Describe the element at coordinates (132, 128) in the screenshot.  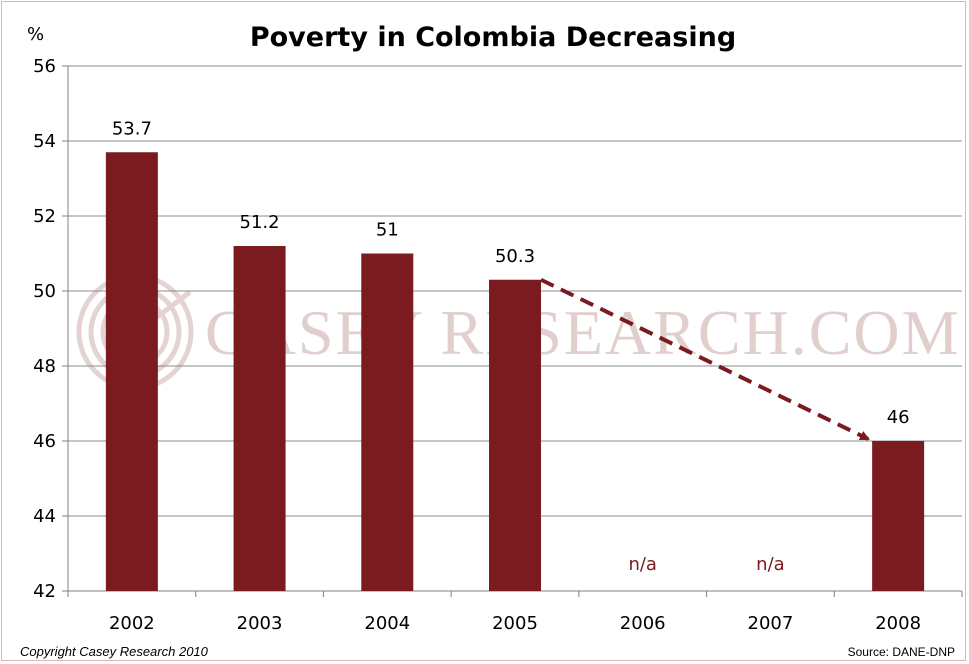
I see `data-label: 53.7` at that location.